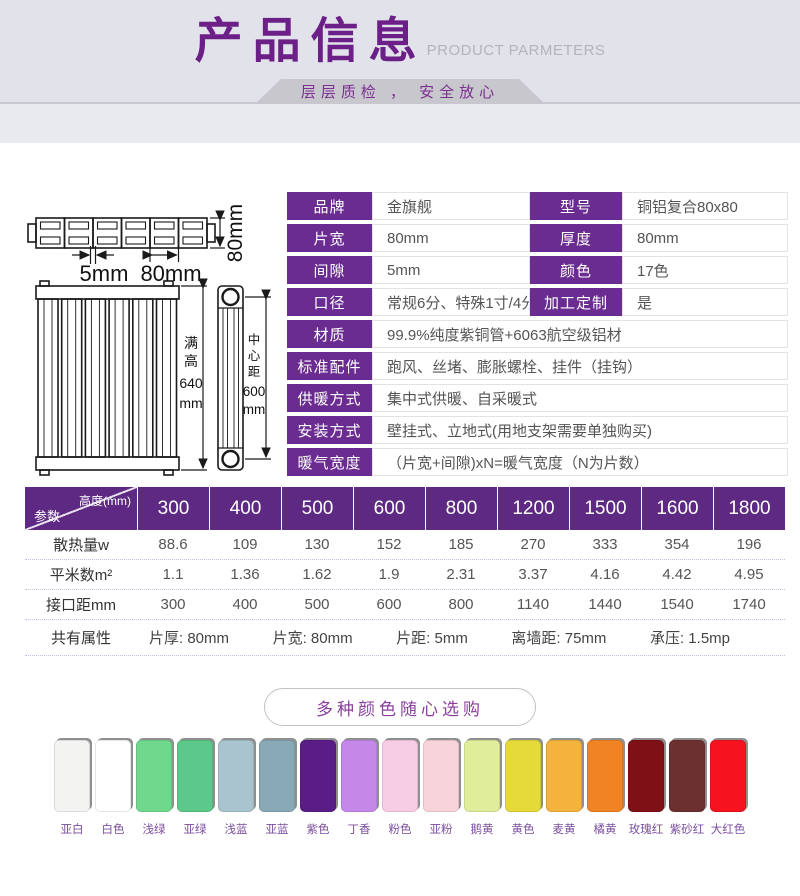 Image resolution: width=800 pixels, height=896 pixels. What do you see at coordinates (533, 574) in the screenshot?
I see `table-cell: 3.37` at bounding box center [533, 574].